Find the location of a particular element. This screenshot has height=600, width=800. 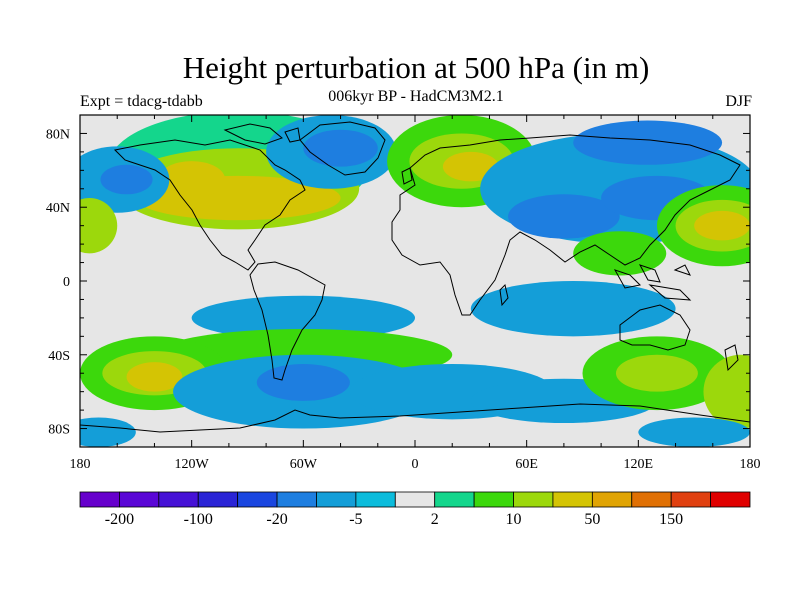

coastline-greenland is located at coordinates (342, 148).